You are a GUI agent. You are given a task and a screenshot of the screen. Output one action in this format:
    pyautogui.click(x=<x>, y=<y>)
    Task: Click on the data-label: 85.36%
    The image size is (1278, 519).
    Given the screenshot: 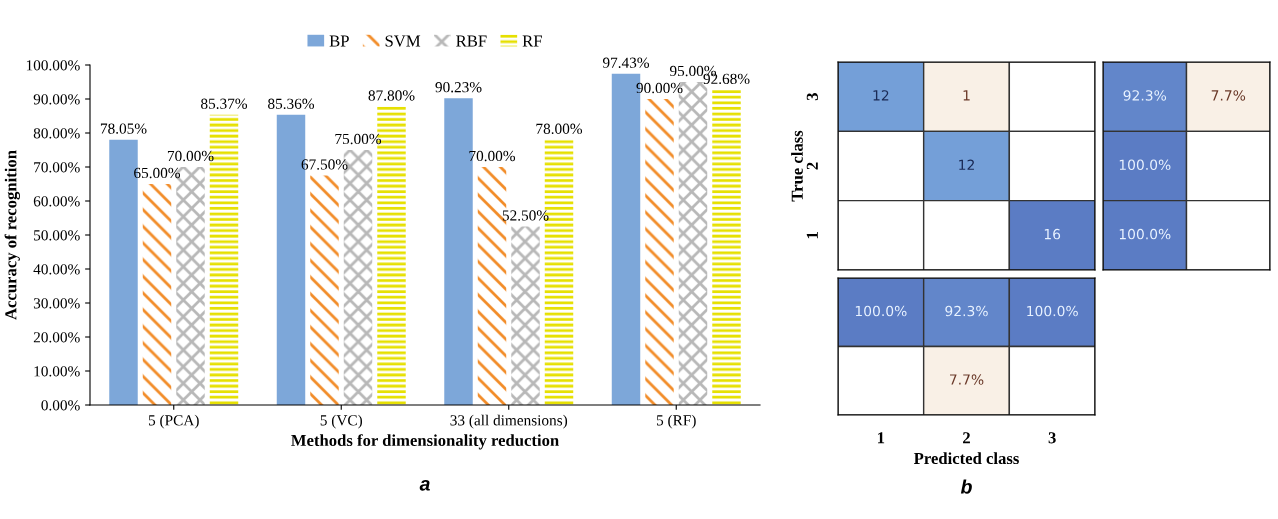 What is the action you would take?
    pyautogui.click(x=291, y=103)
    